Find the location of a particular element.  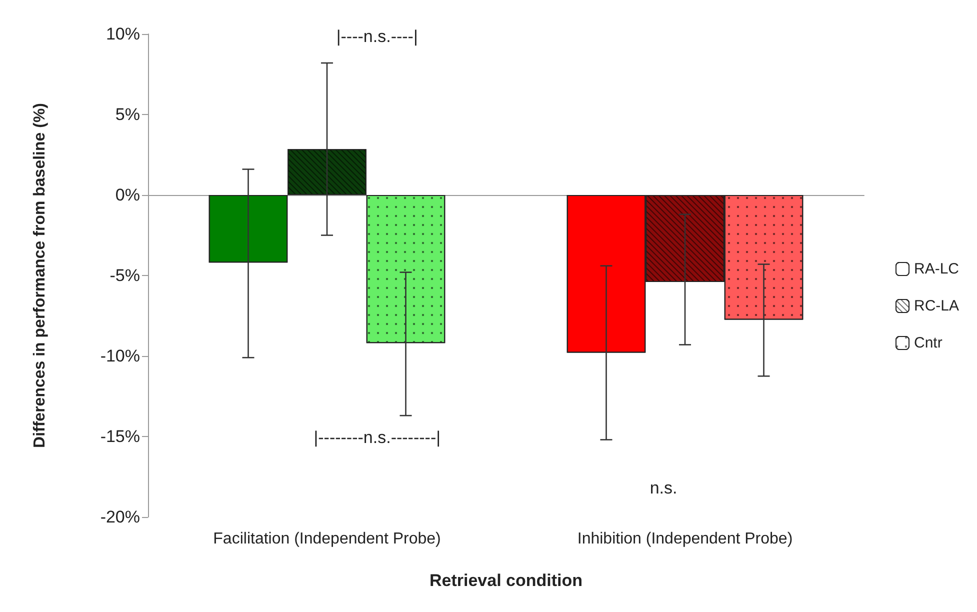

y-tick-label: -20% is located at coordinates (120, 517).